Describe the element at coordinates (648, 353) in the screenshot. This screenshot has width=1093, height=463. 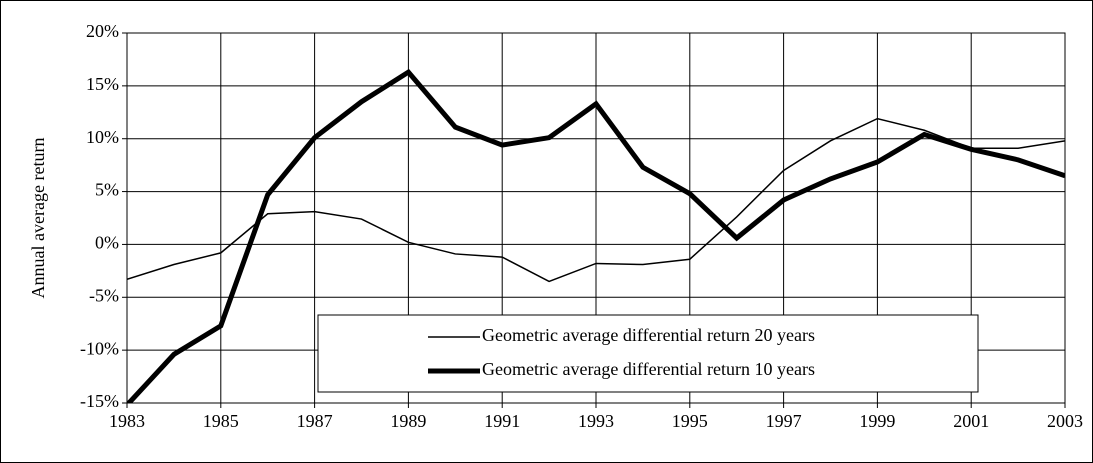
I see `legend-box` at that location.